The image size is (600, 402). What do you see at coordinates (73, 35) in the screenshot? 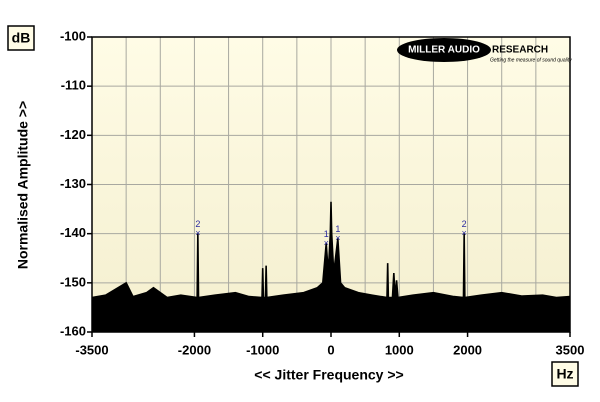
I see `y-tick-label: -100` at bounding box center [73, 35].